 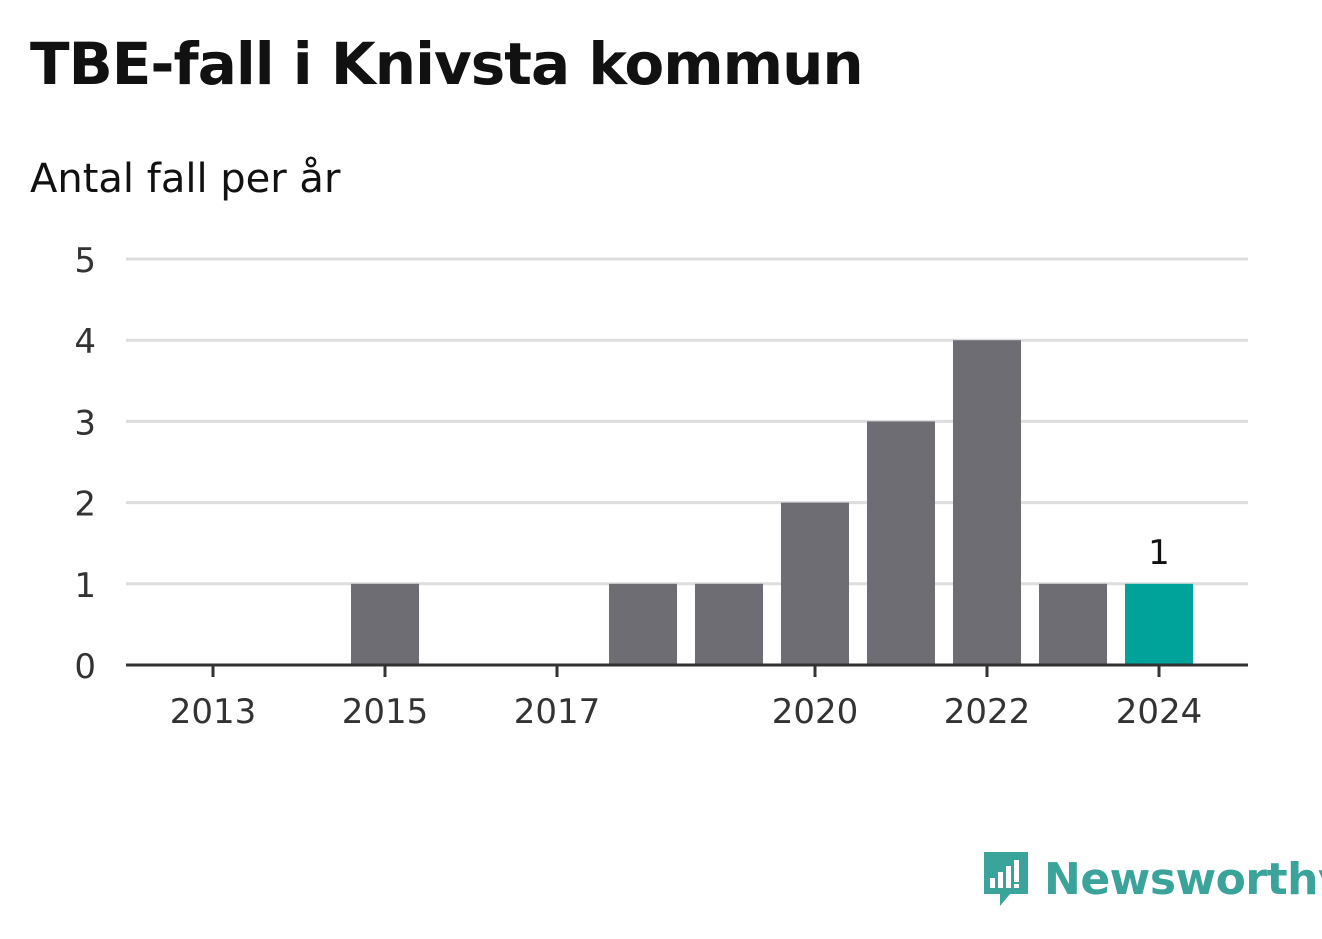 I want to click on y-tick-label: 3, so click(x=85, y=423).